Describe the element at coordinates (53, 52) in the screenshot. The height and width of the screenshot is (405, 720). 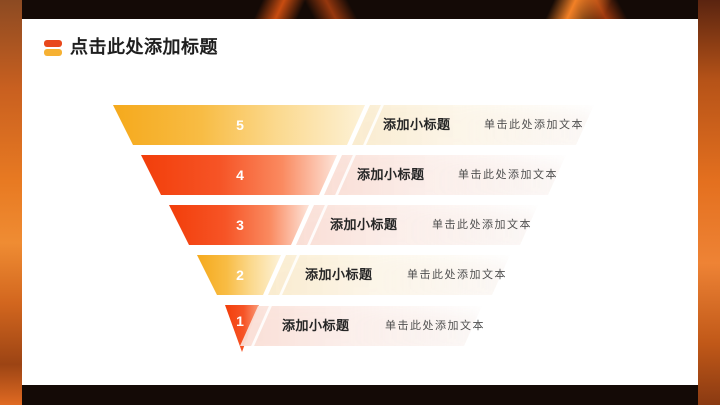
I see `bullet-bar-yellow` at that location.